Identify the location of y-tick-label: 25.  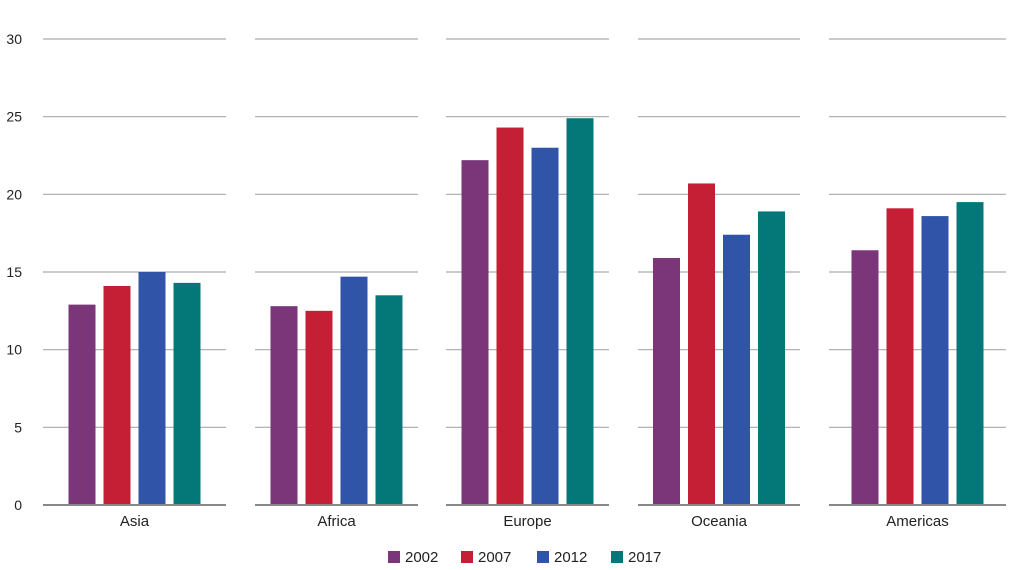
(14, 117).